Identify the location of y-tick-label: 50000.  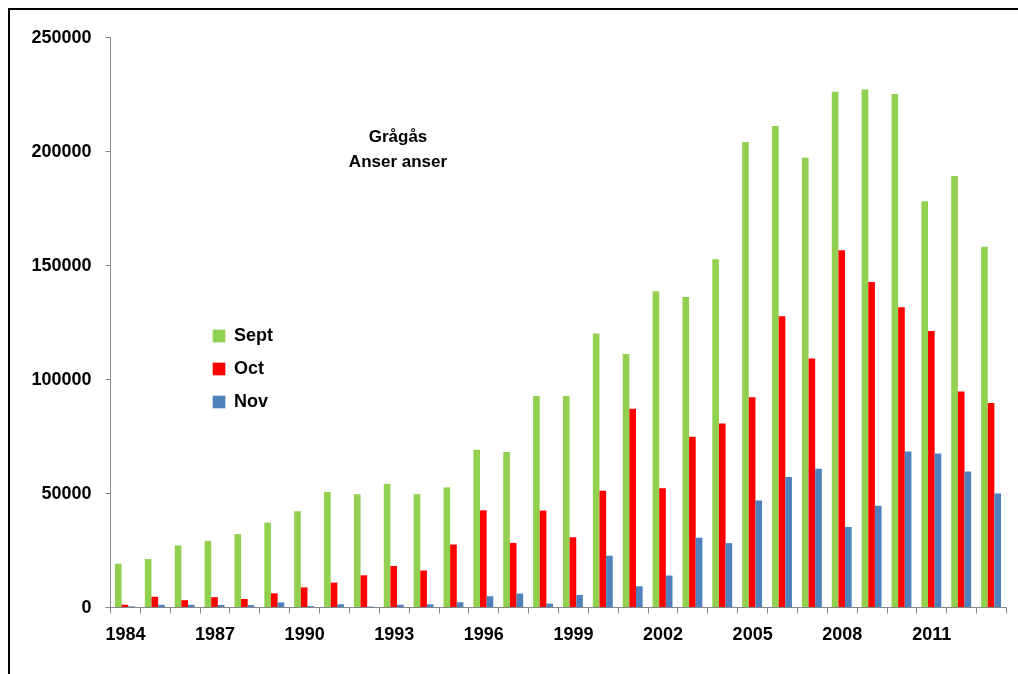
(66, 492).